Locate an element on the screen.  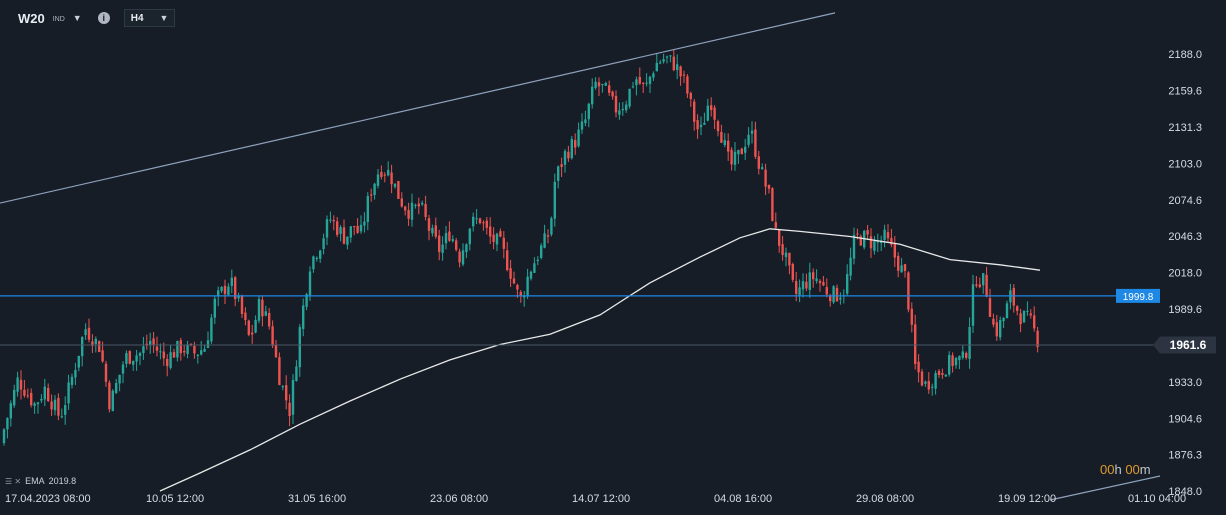
y-tick-label: 2018.0 is located at coordinates (1185, 274).